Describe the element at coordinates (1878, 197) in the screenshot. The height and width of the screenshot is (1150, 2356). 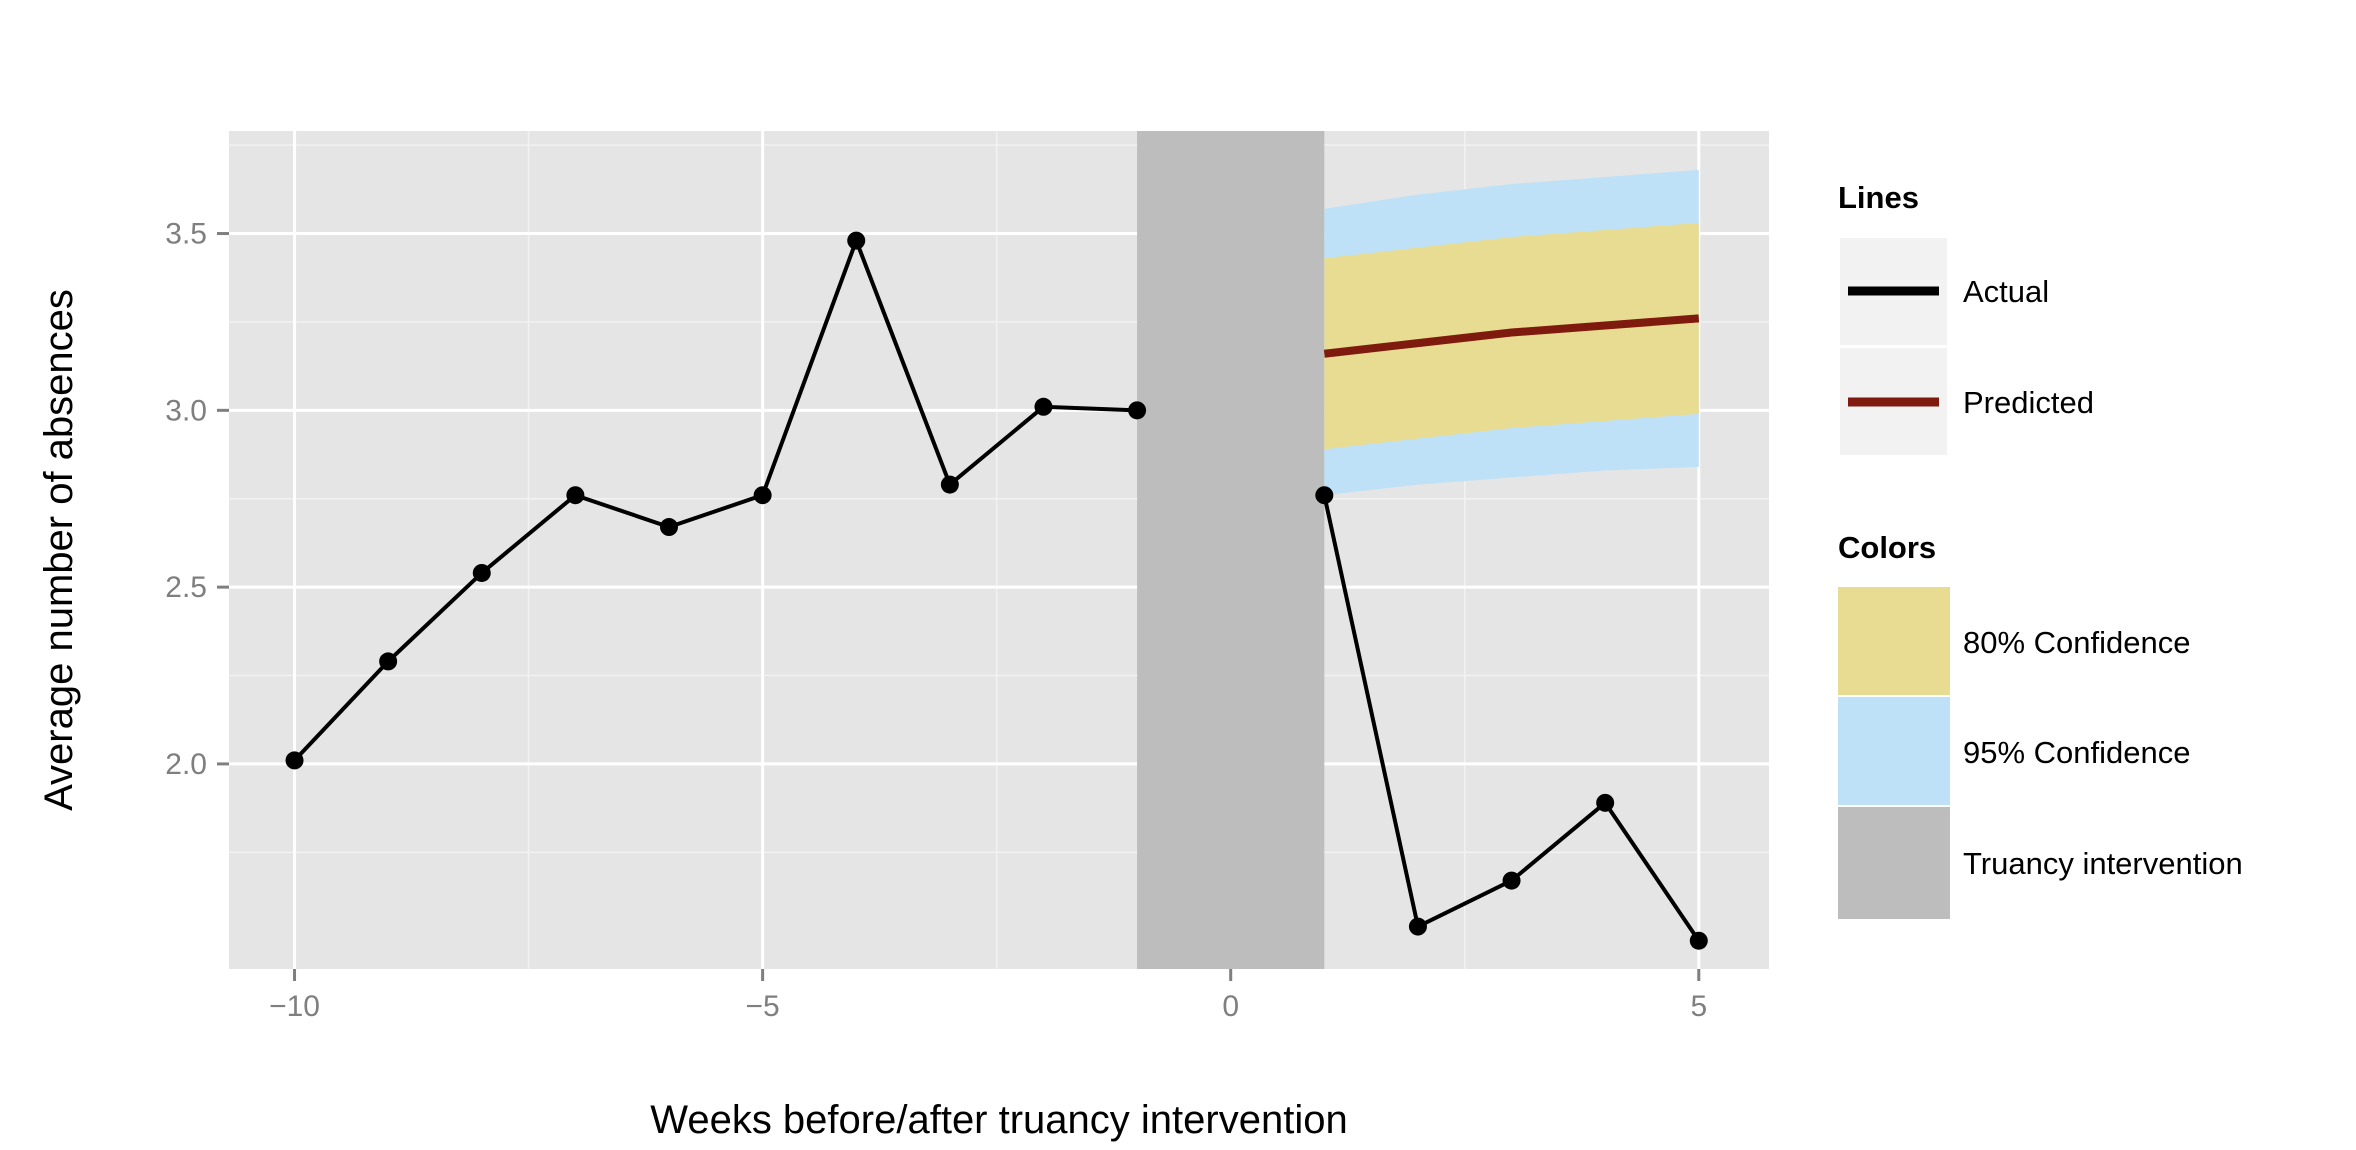
I see `legend-lines-title: Lines` at that location.